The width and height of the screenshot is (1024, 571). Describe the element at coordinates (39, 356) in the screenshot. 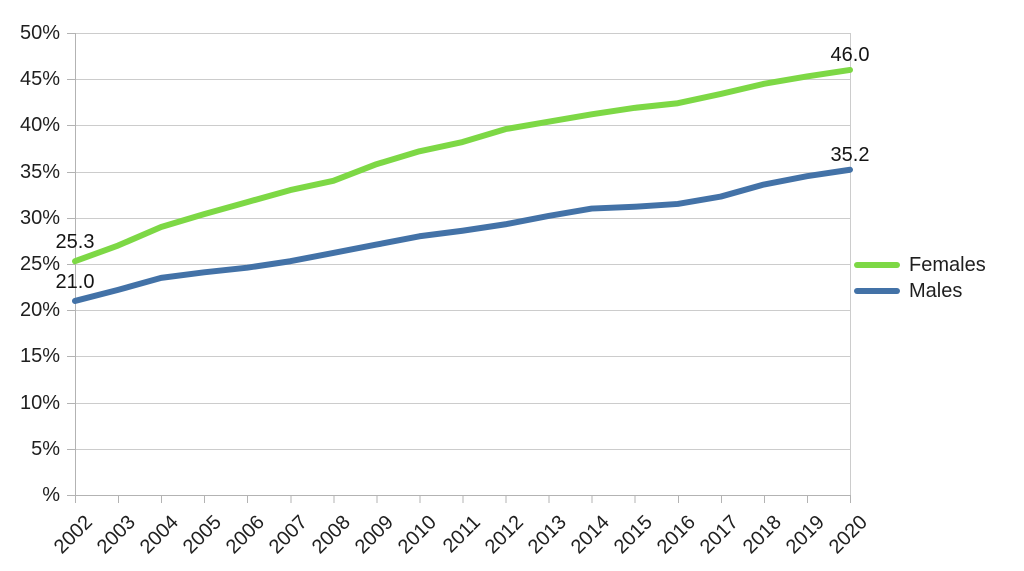

I see `y-tick-label: 15%` at that location.